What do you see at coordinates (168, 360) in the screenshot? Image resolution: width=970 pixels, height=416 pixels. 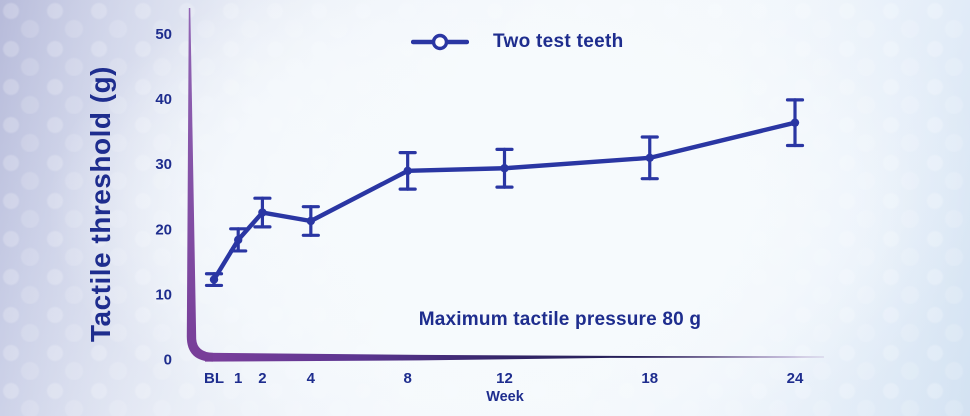 I see `y-tick-label: 0` at bounding box center [168, 360].